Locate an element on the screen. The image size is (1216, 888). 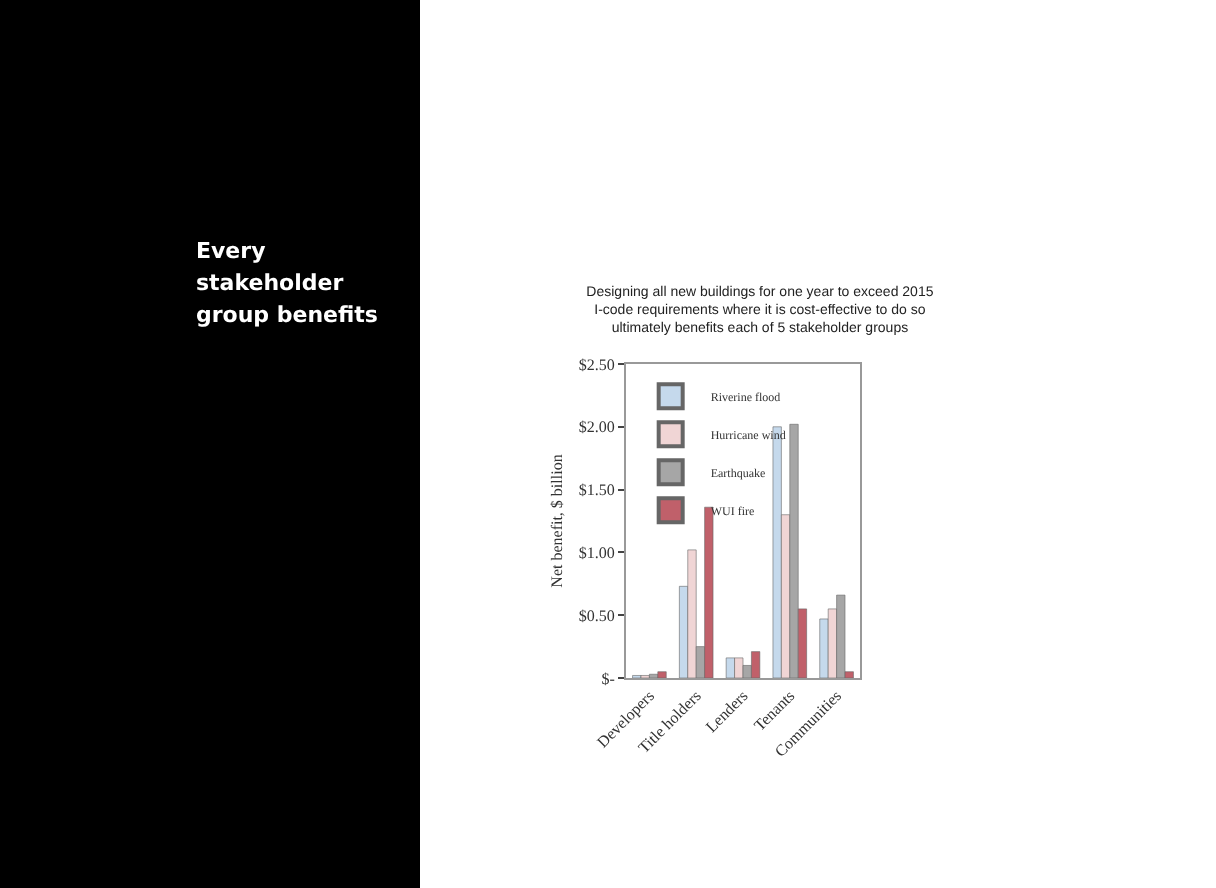
y-tick-label: $1.50 is located at coordinates (596, 490).